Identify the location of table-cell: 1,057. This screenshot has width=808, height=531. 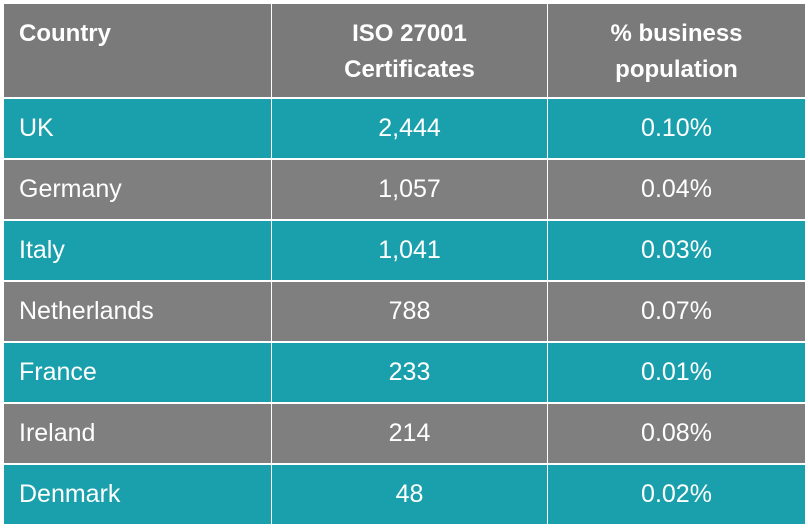
(409, 189).